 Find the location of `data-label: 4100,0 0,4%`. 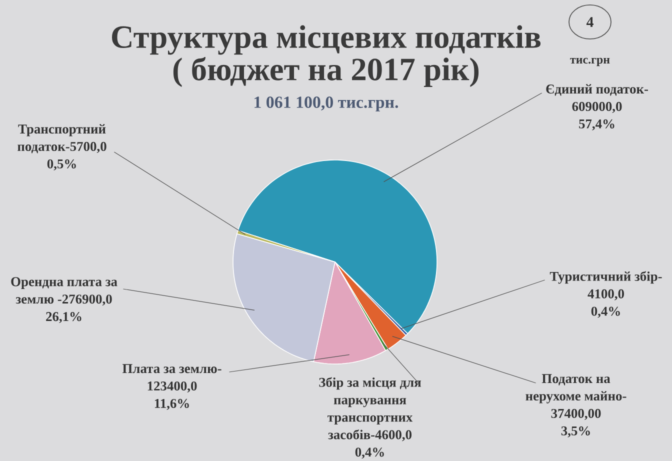

data-label: 4100,0 0,4% is located at coordinates (606, 303).